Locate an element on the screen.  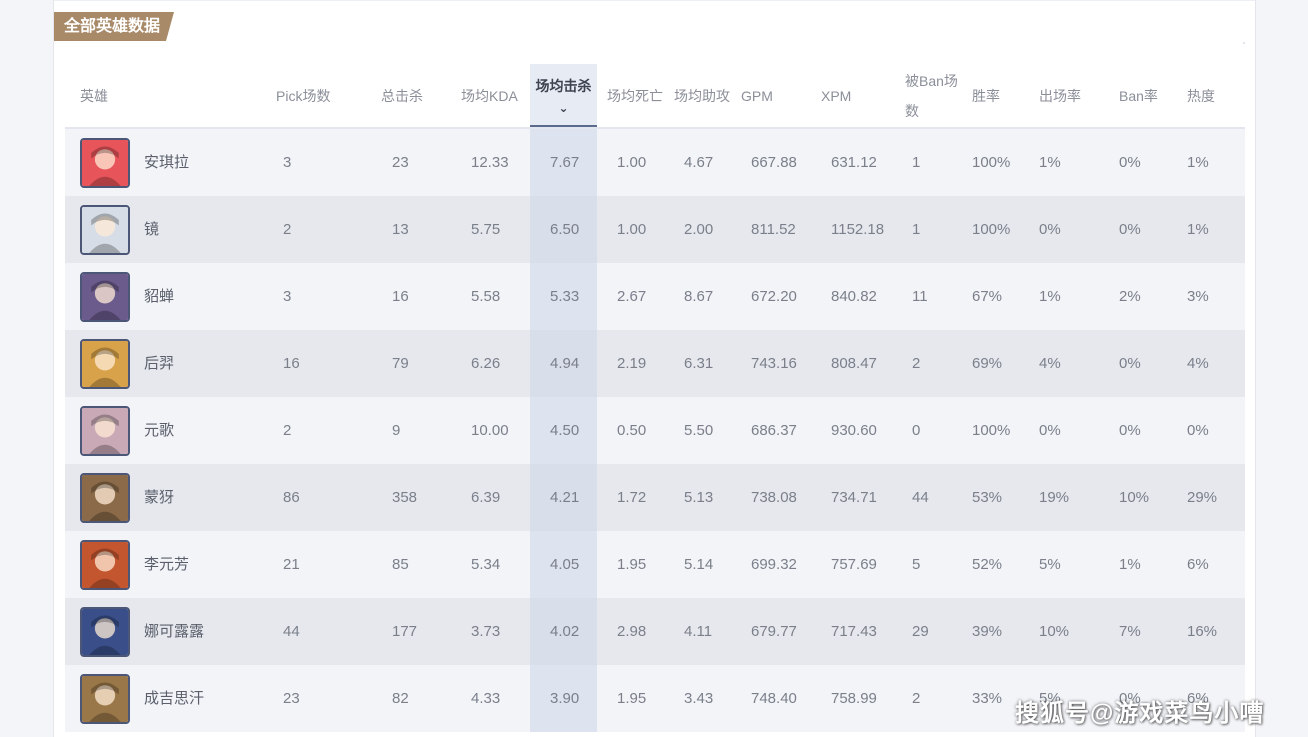
column-header-total-kills: 总击杀 is located at coordinates (402, 95).